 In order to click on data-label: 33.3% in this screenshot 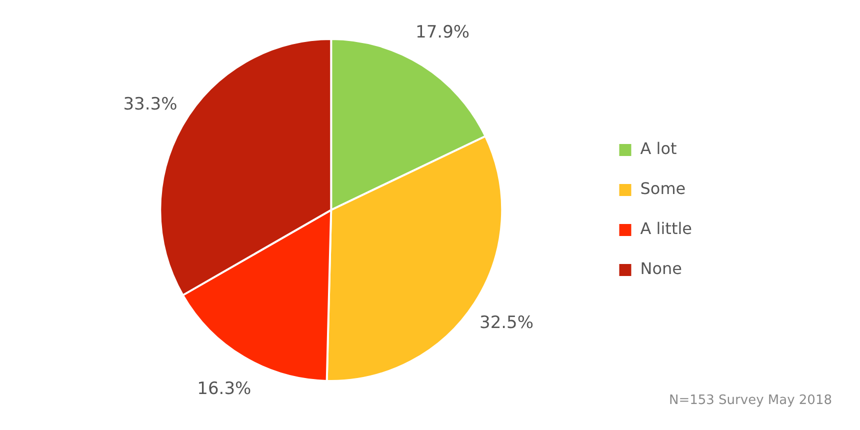, I will do `click(150, 104)`.